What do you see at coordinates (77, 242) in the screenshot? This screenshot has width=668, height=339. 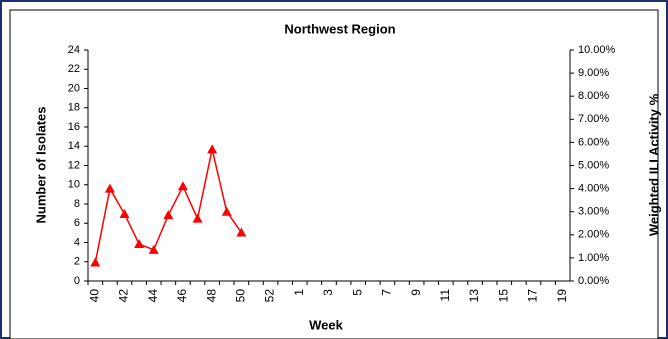 I see `y-tick-label: 4` at bounding box center [77, 242].